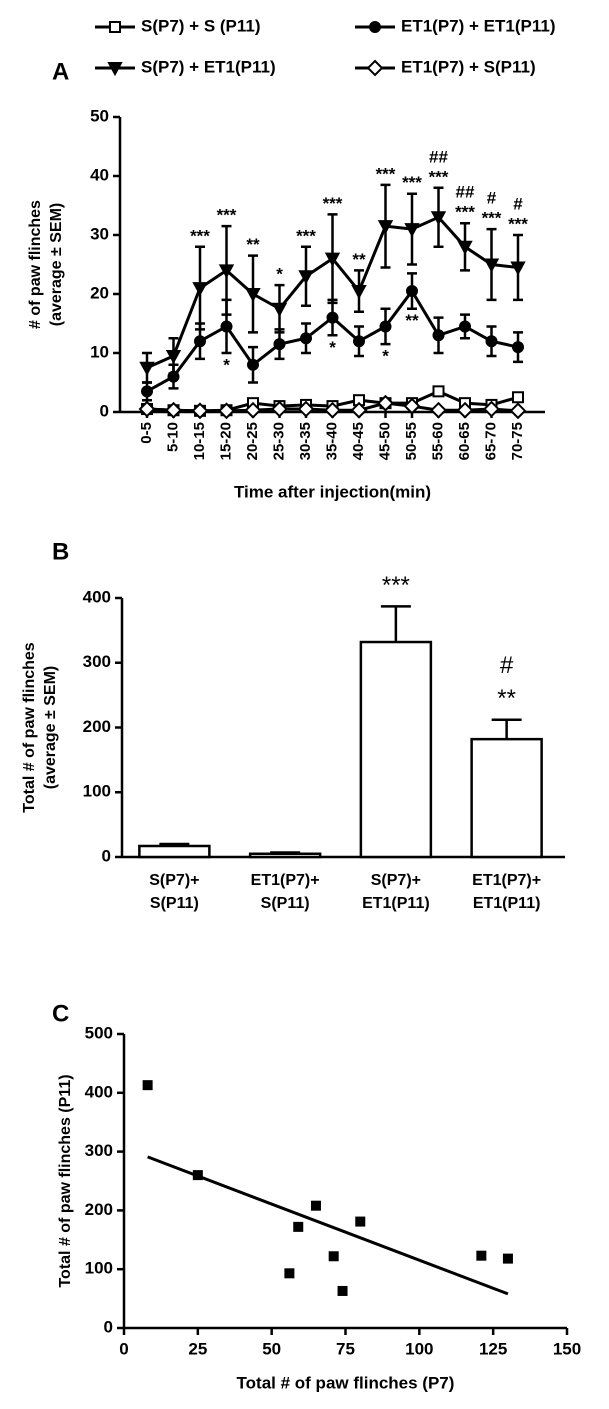 Image resolution: width=609 pixels, height=1409 pixels. I want to click on y-tick-label: 400, so click(97, 596).